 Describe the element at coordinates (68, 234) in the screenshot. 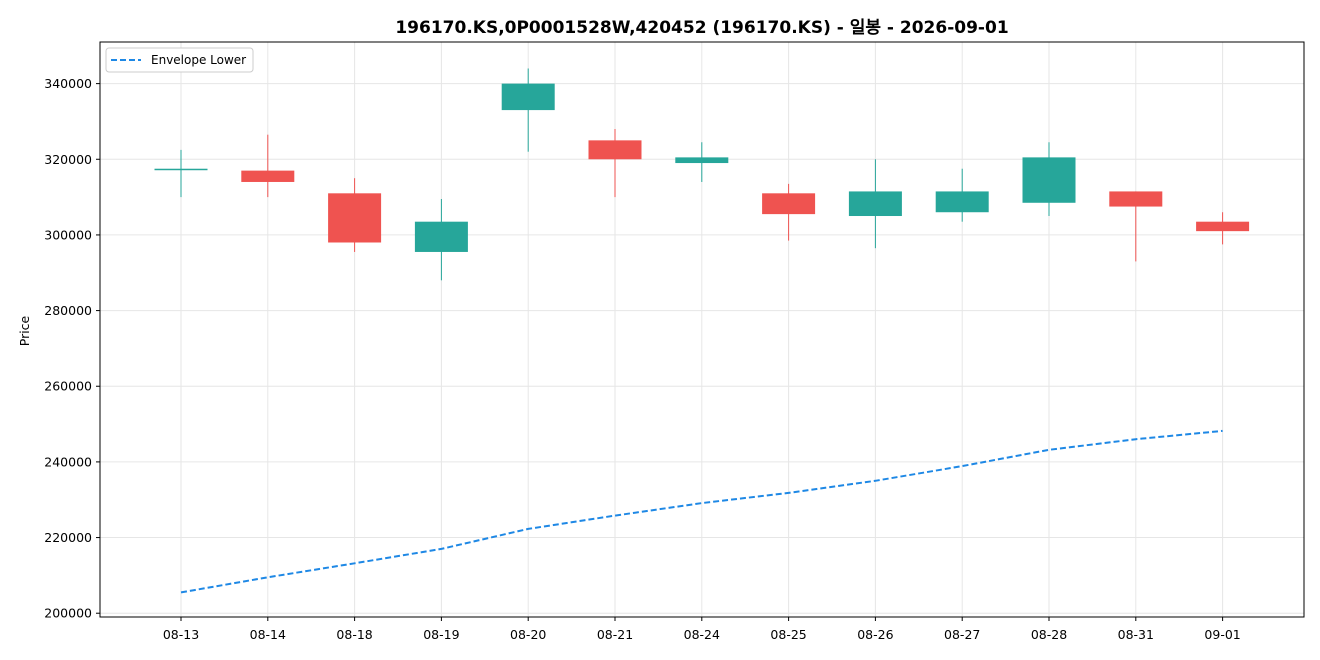

I see `y-tick-label: 300000` at that location.